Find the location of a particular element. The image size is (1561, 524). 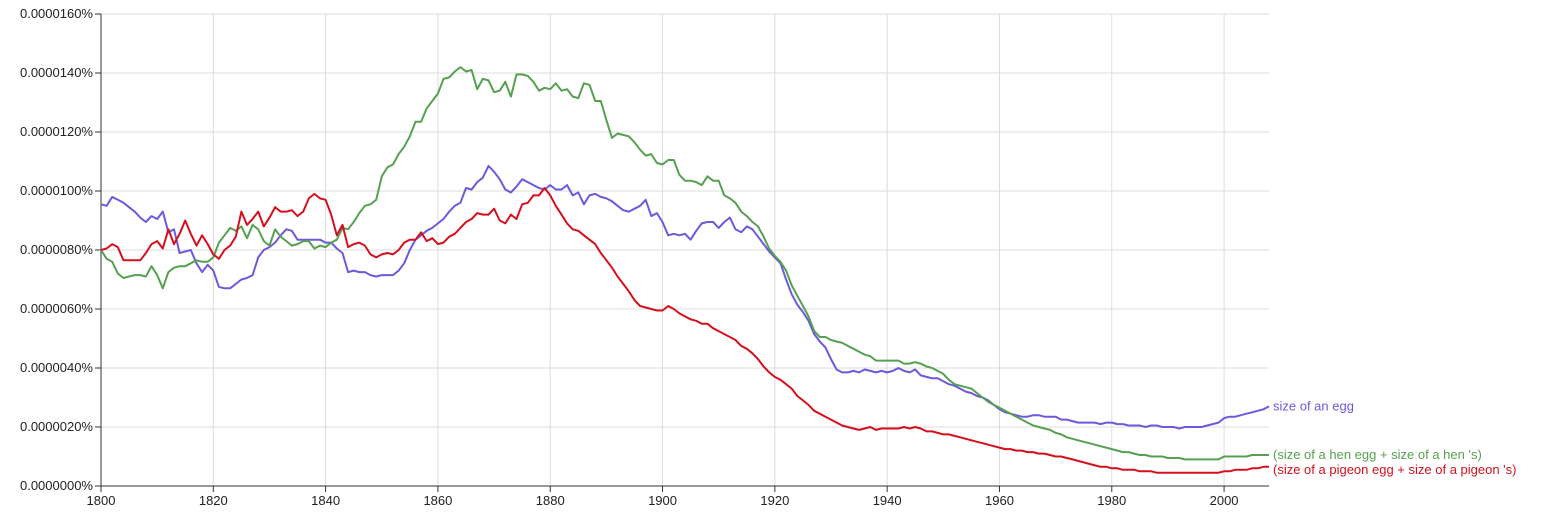

x-tick-label: 1840 is located at coordinates (325, 500).